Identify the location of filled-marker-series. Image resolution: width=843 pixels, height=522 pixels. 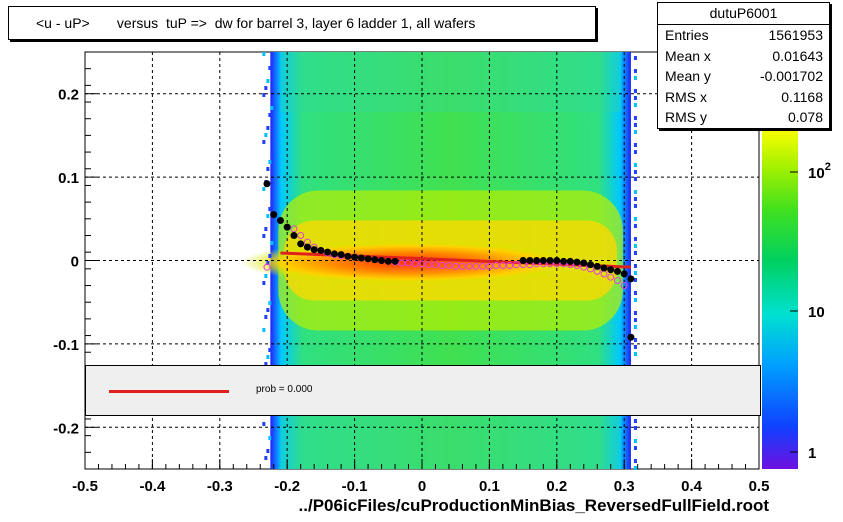
(449, 260).